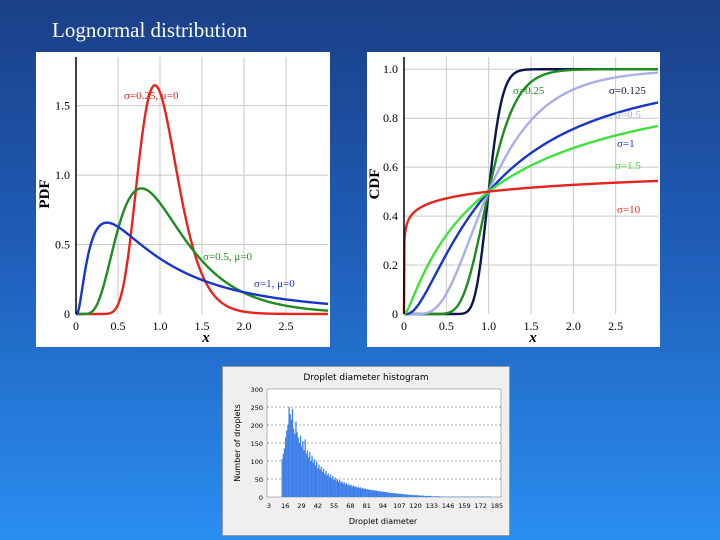 This screenshot has width=720, height=540. I want to click on cdf-x-tick-label: 0, so click(404, 326).